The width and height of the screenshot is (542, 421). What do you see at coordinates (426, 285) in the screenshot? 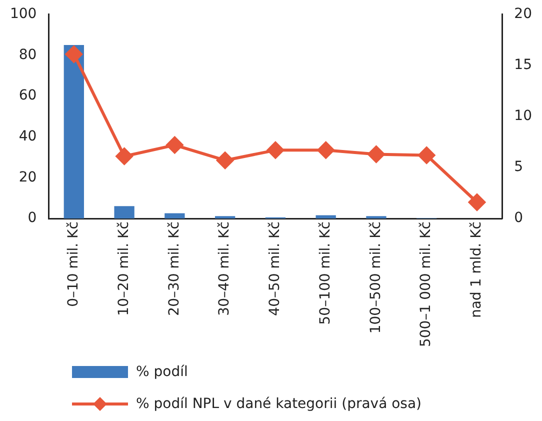
I see `x-tick-label: 500–1 000 mil. Kč` at bounding box center [426, 285].